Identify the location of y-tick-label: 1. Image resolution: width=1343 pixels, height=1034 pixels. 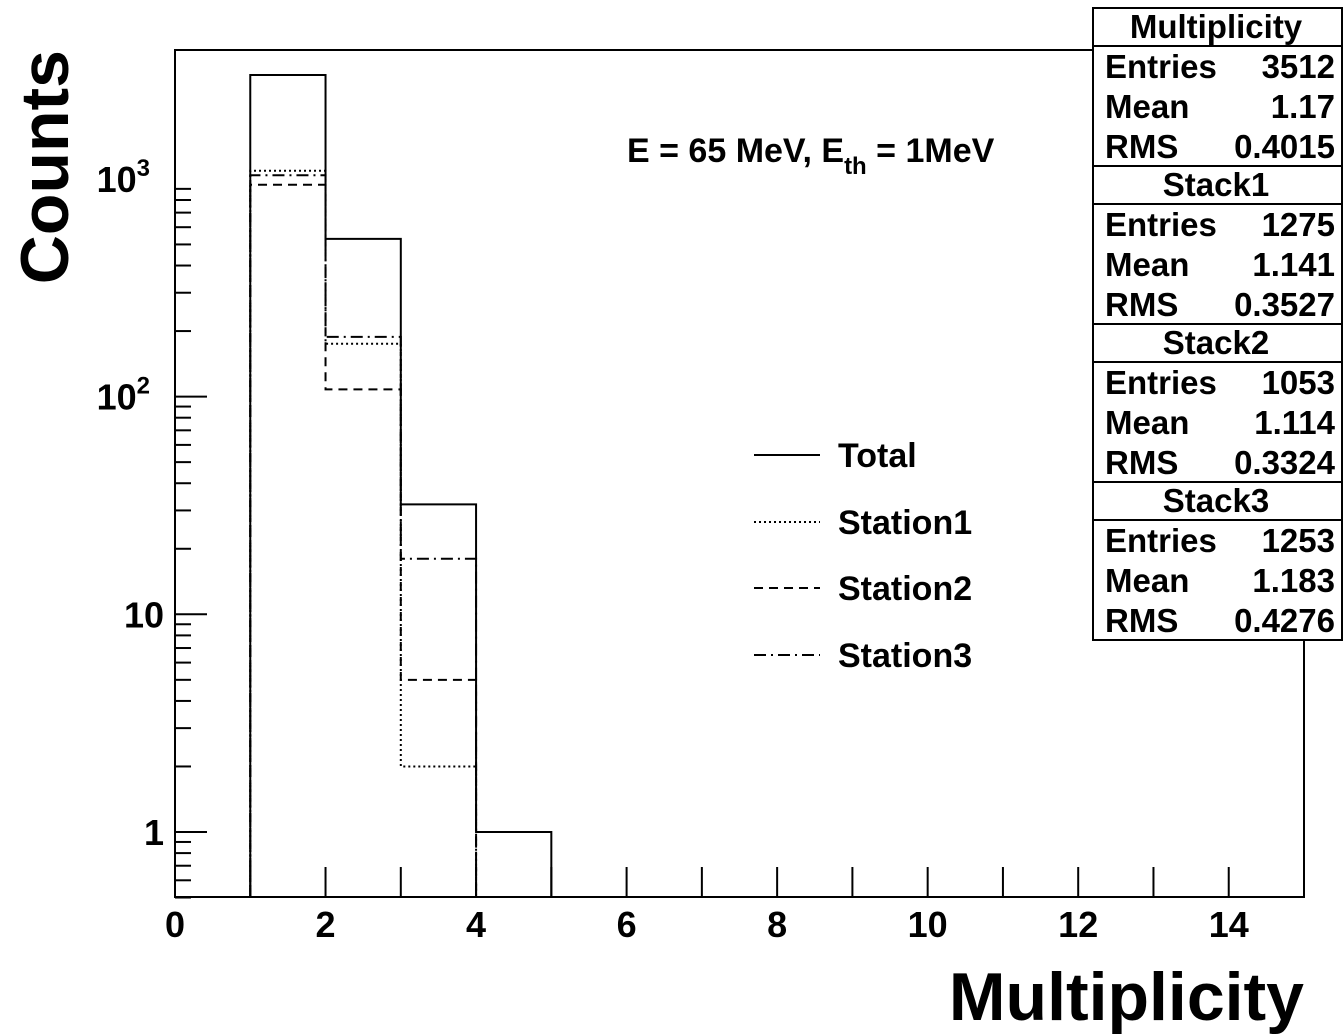
(154, 832).